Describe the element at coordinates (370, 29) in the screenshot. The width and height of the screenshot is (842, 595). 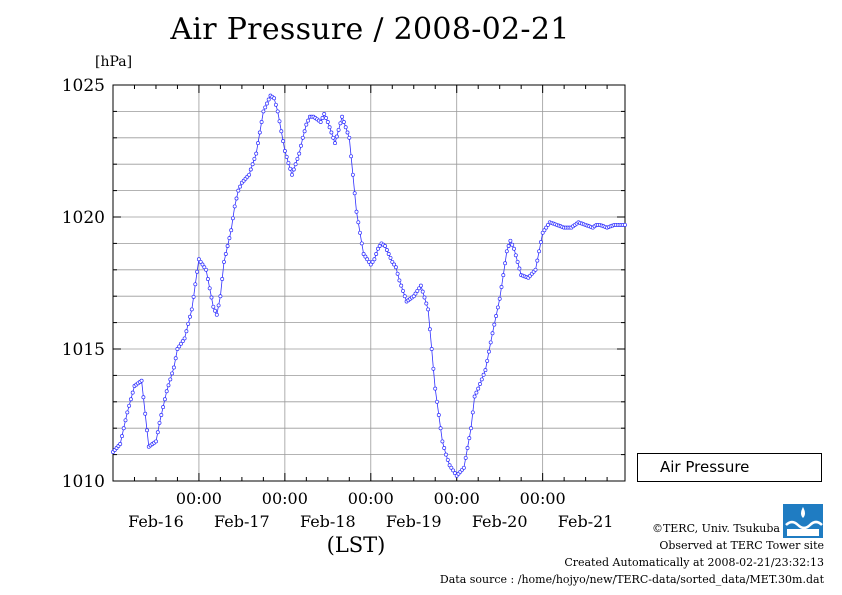
I see `chart-title: Air Pressure / 2008-02-21` at that location.